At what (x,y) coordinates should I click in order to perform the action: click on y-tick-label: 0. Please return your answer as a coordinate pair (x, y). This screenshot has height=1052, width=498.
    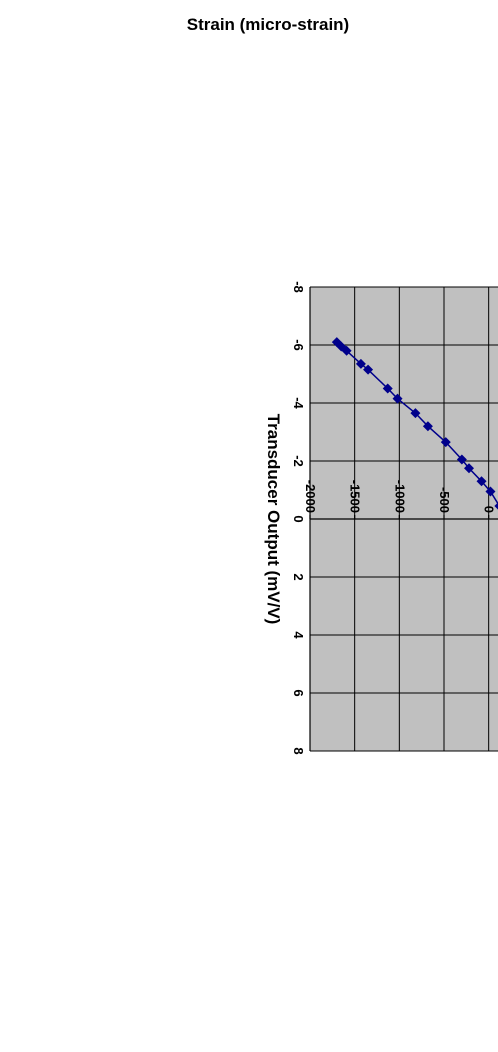
    Looking at the image, I should click on (489, 509).